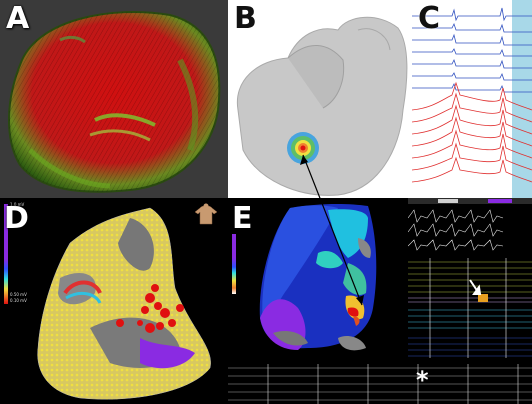 This screenshot has width=532, height=404. I want to click on voltage-scale-bar, so click(6, 254).